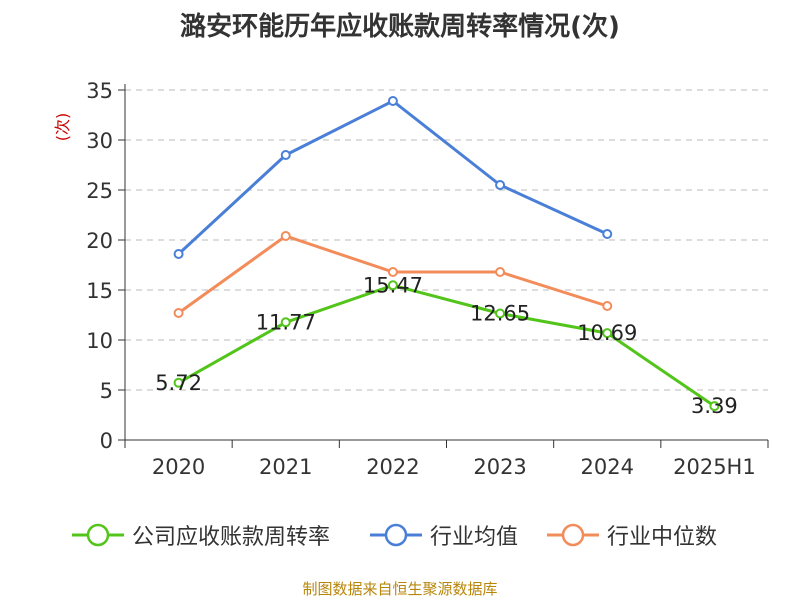 Image resolution: width=800 pixels, height=600 pixels. What do you see at coordinates (99, 341) in the screenshot?
I see `y-tick-label: 10` at bounding box center [99, 341].